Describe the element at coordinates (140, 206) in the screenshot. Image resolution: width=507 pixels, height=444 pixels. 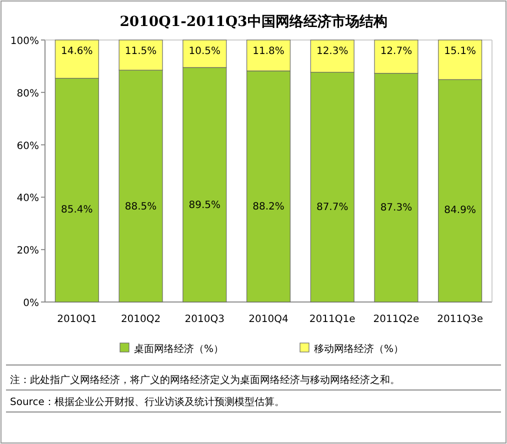
I see `data-label: 88.5%` at that location.